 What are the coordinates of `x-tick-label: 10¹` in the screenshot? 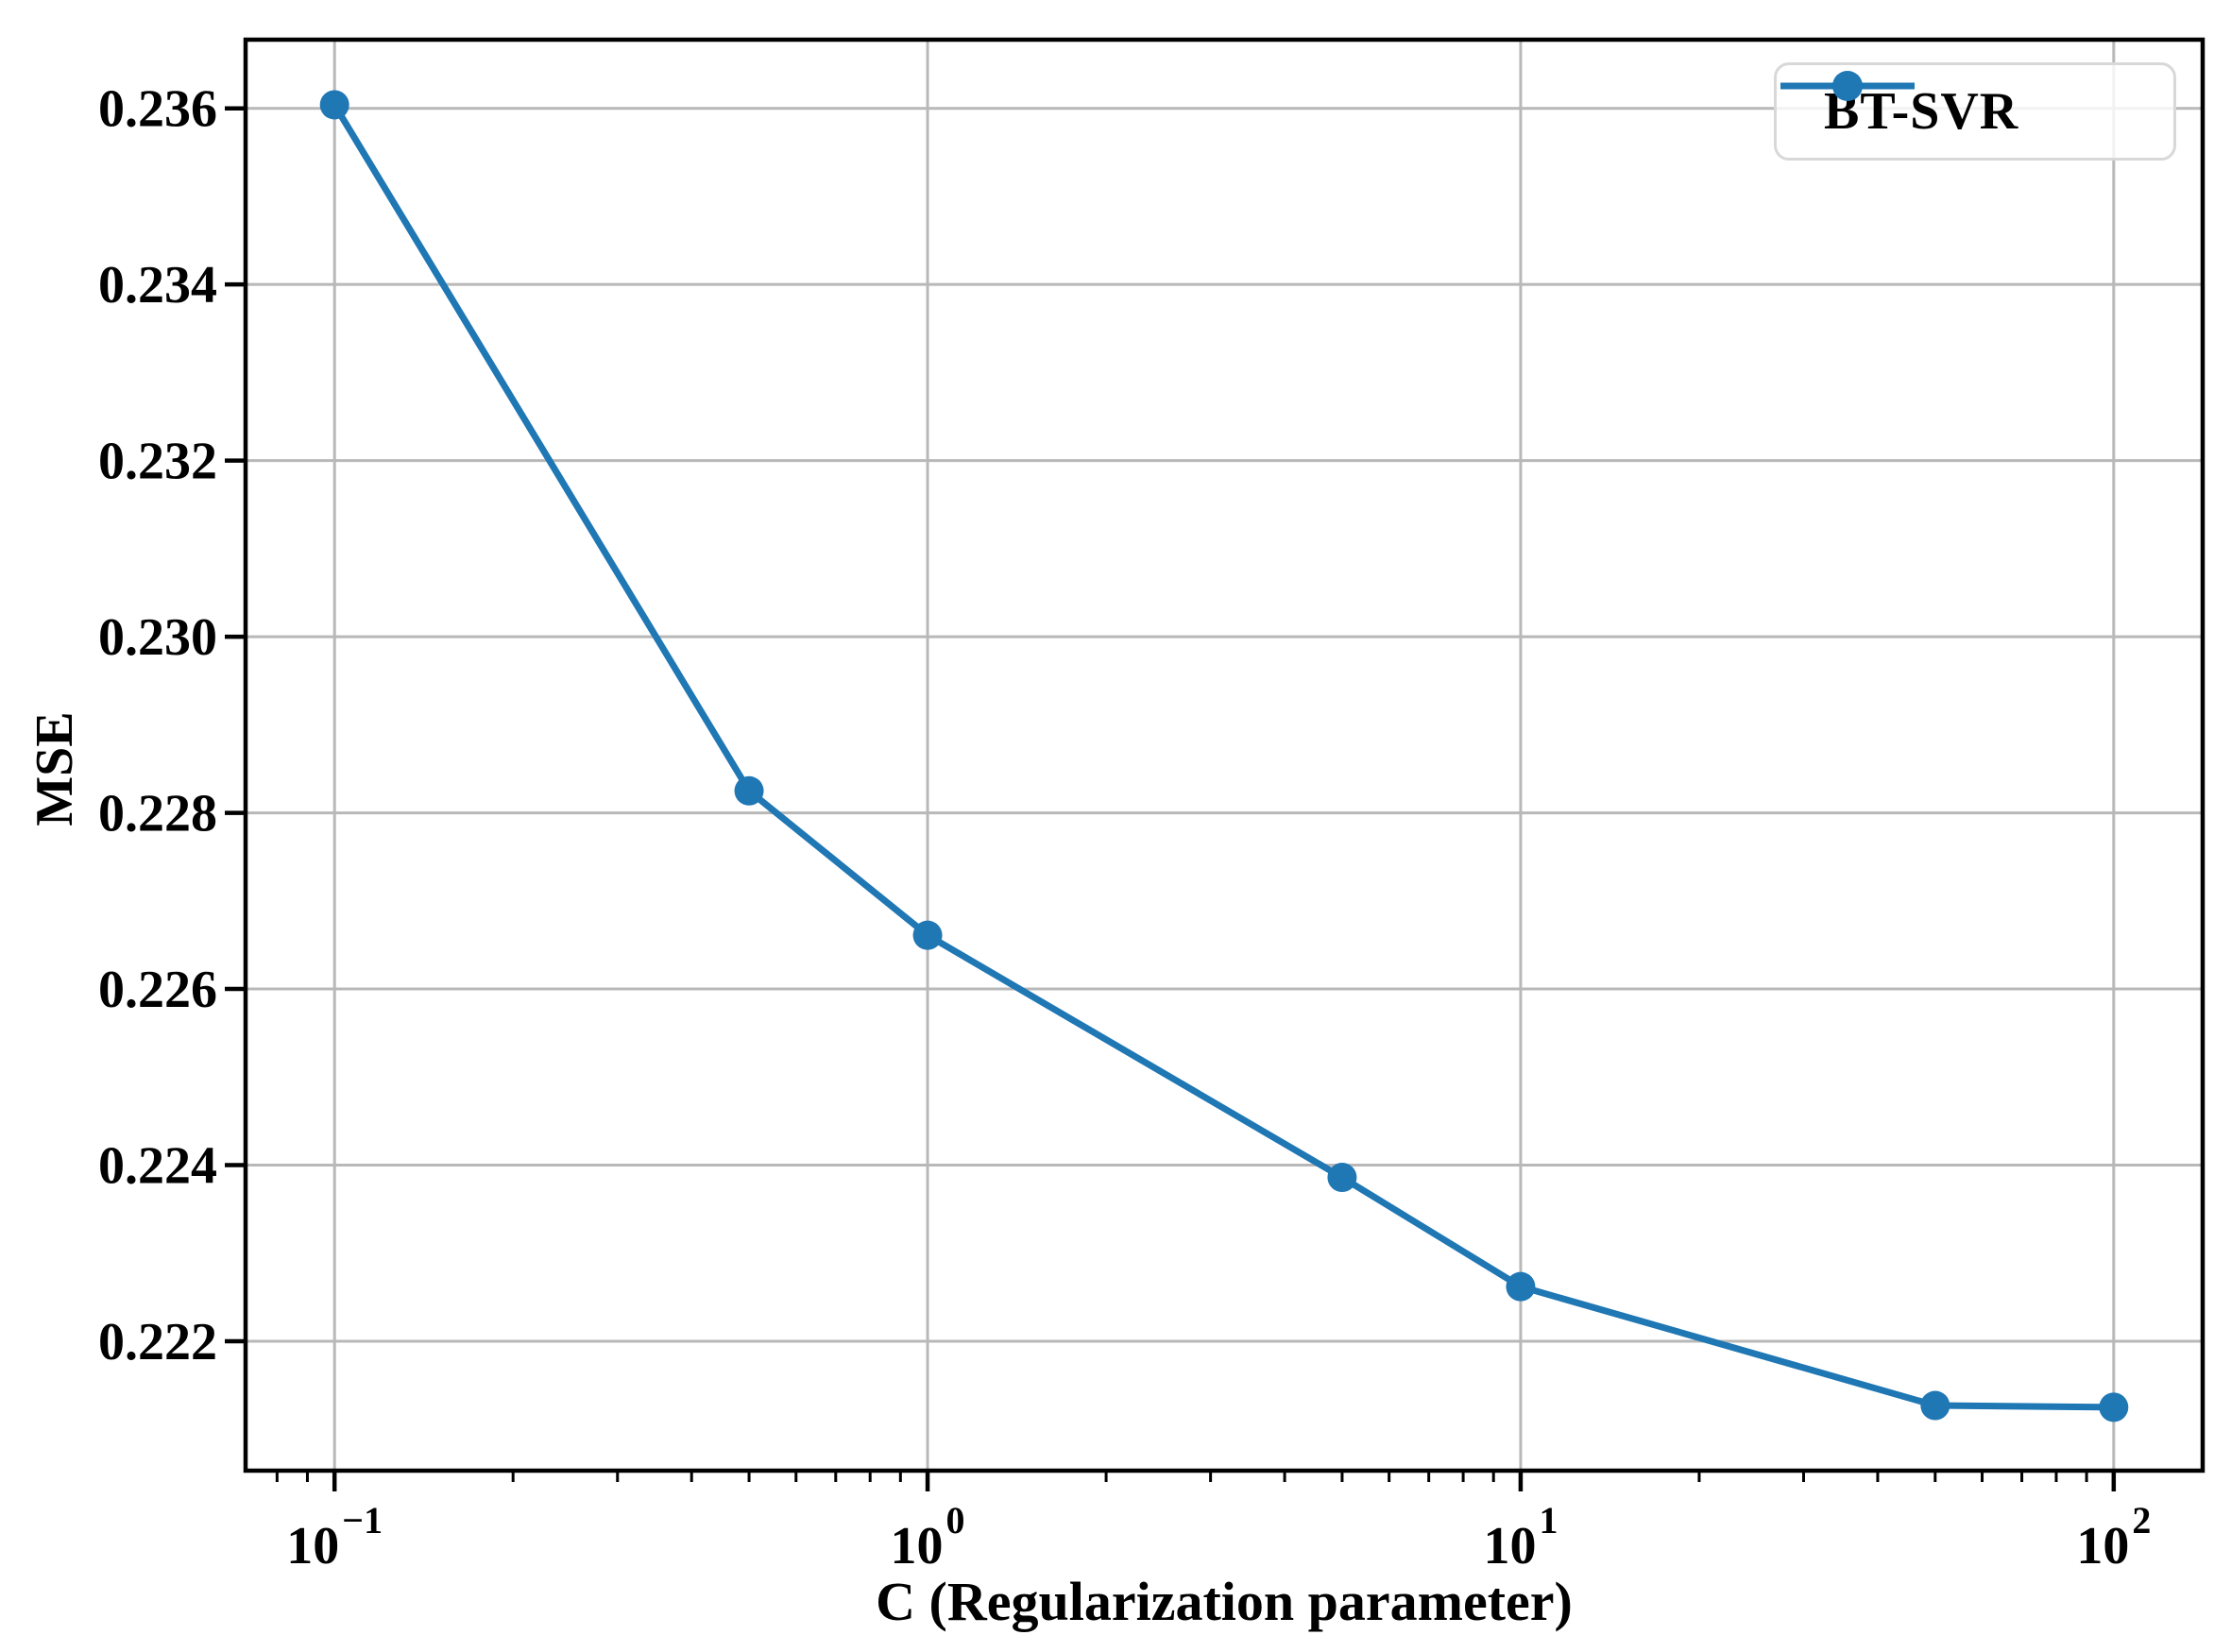 It's located at (1520, 1537).